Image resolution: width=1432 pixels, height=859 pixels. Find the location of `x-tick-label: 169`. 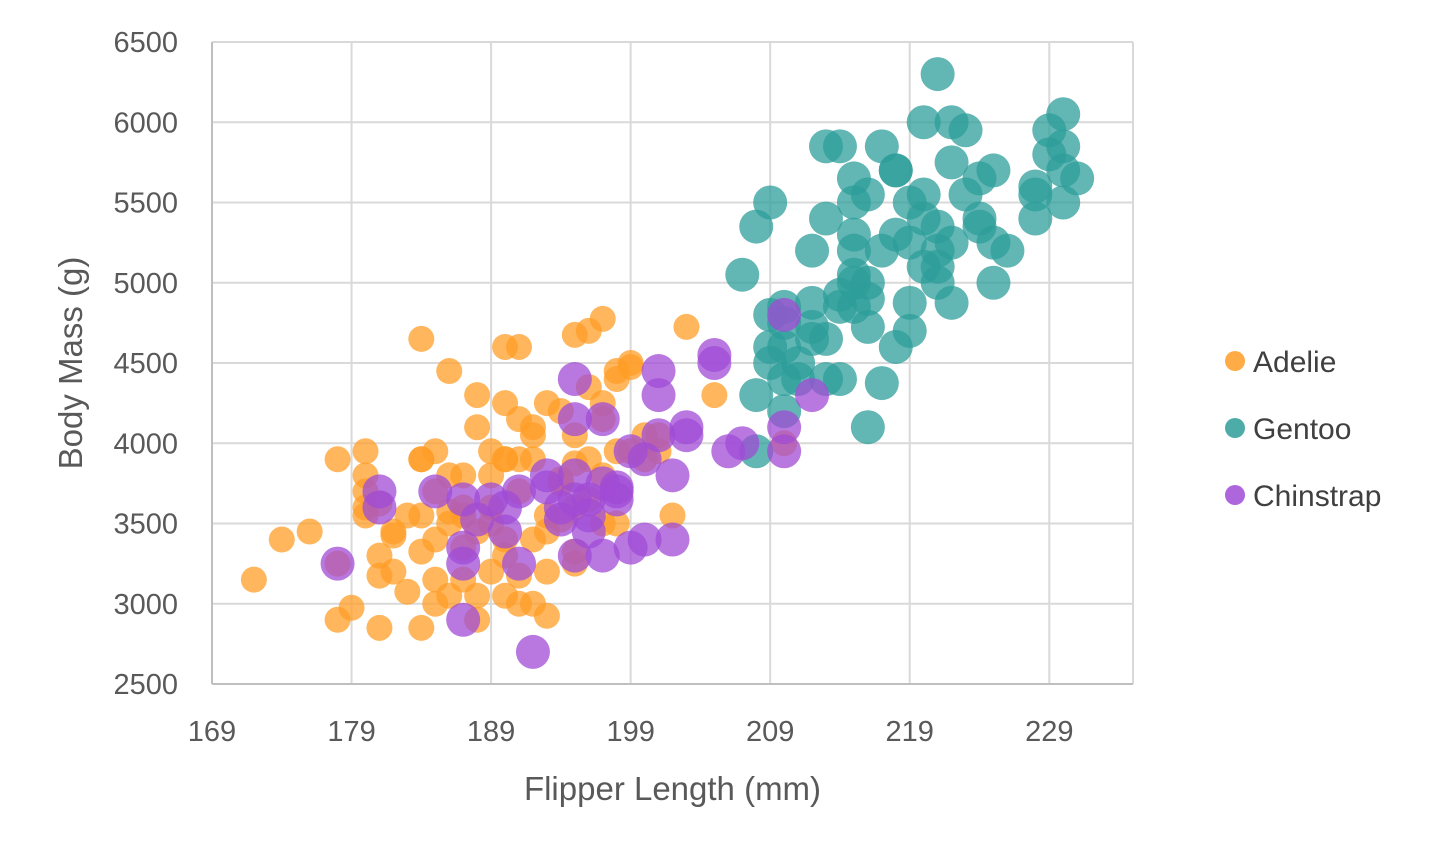

x-tick-label: 169 is located at coordinates (212, 732).